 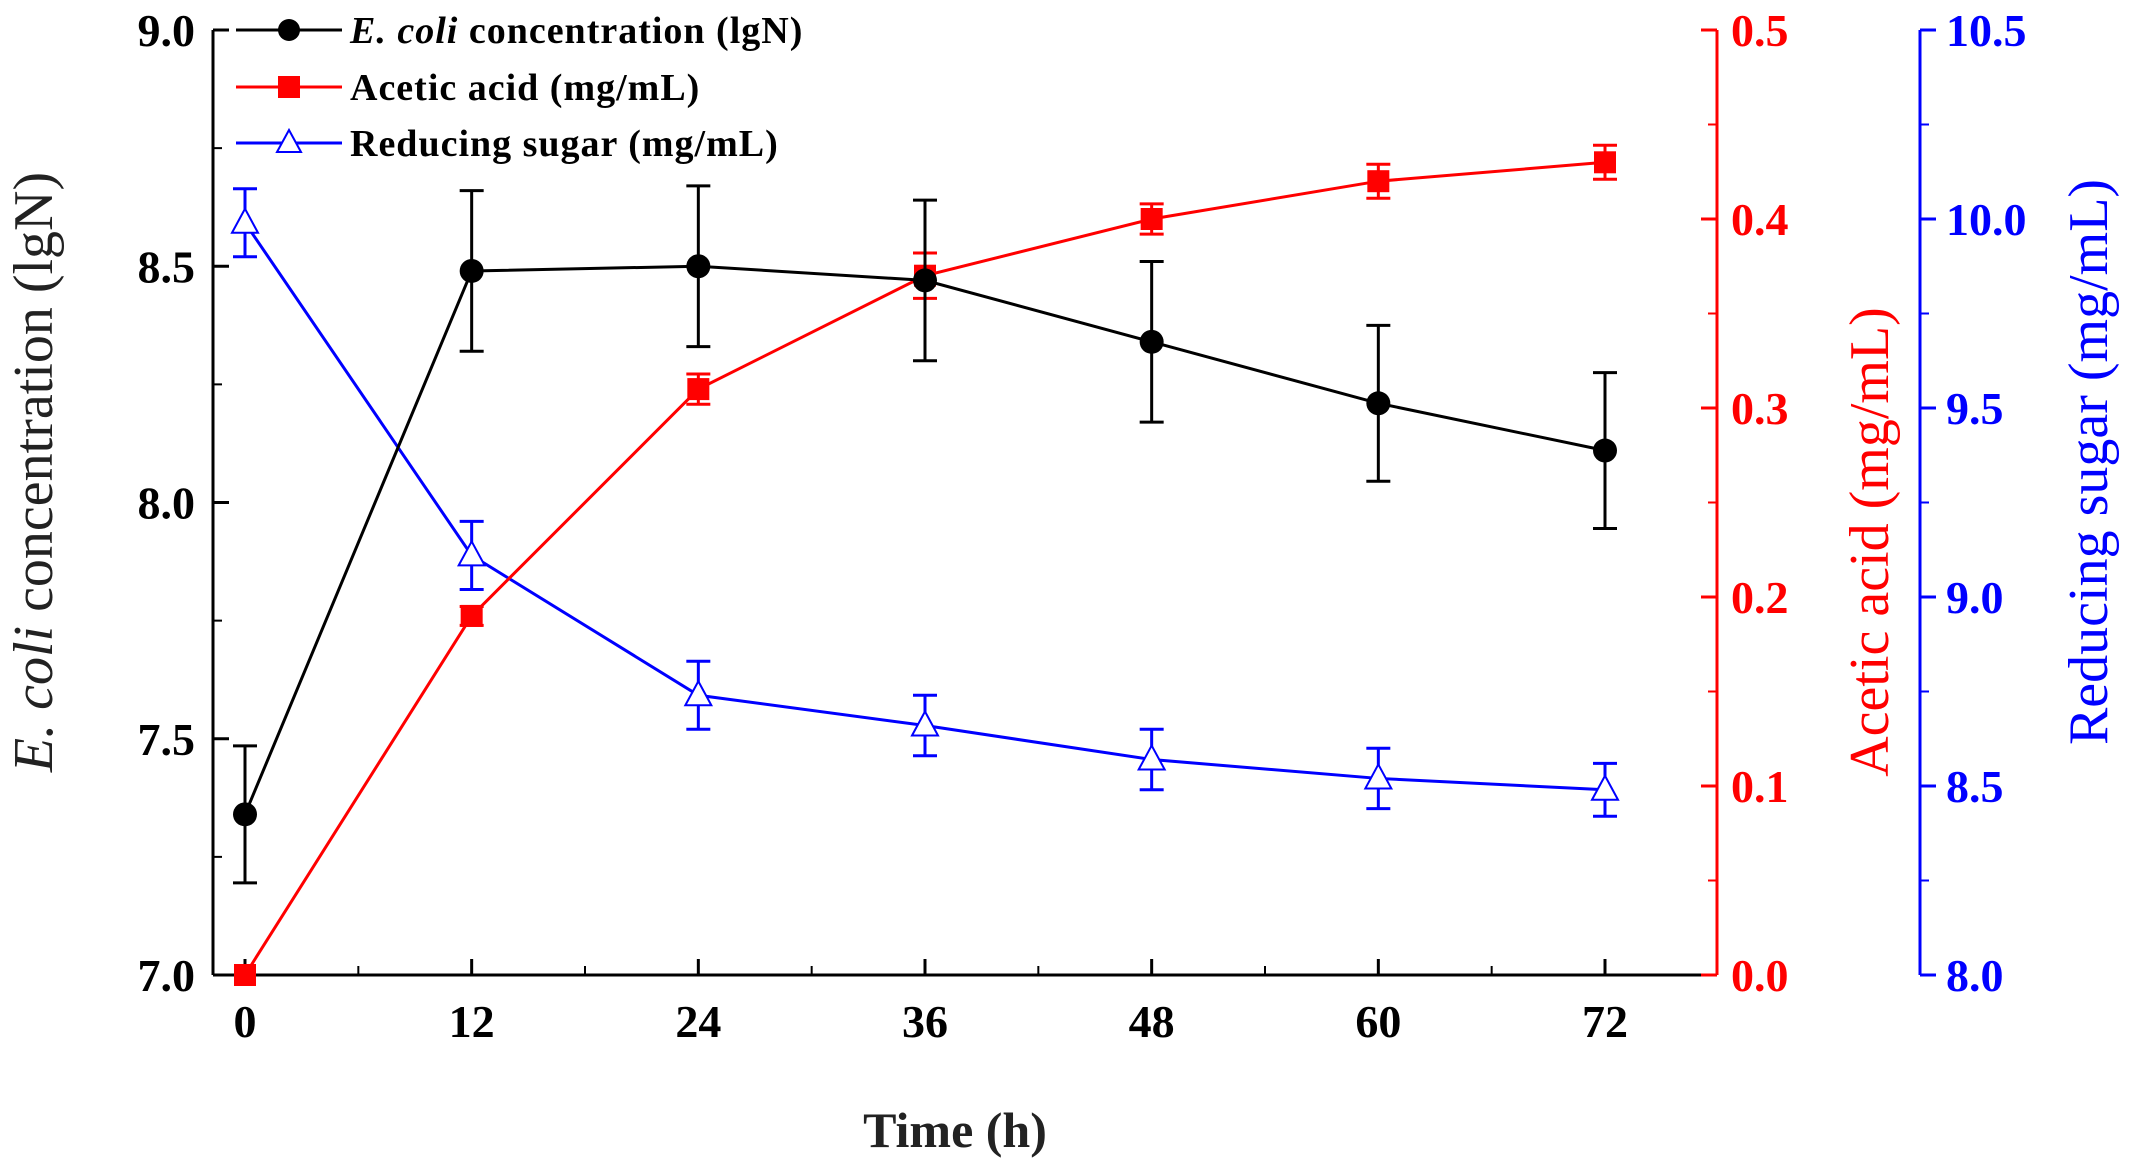 What do you see at coordinates (1760, 219) in the screenshot?
I see `acetic-tick-label: 0.4` at bounding box center [1760, 219].